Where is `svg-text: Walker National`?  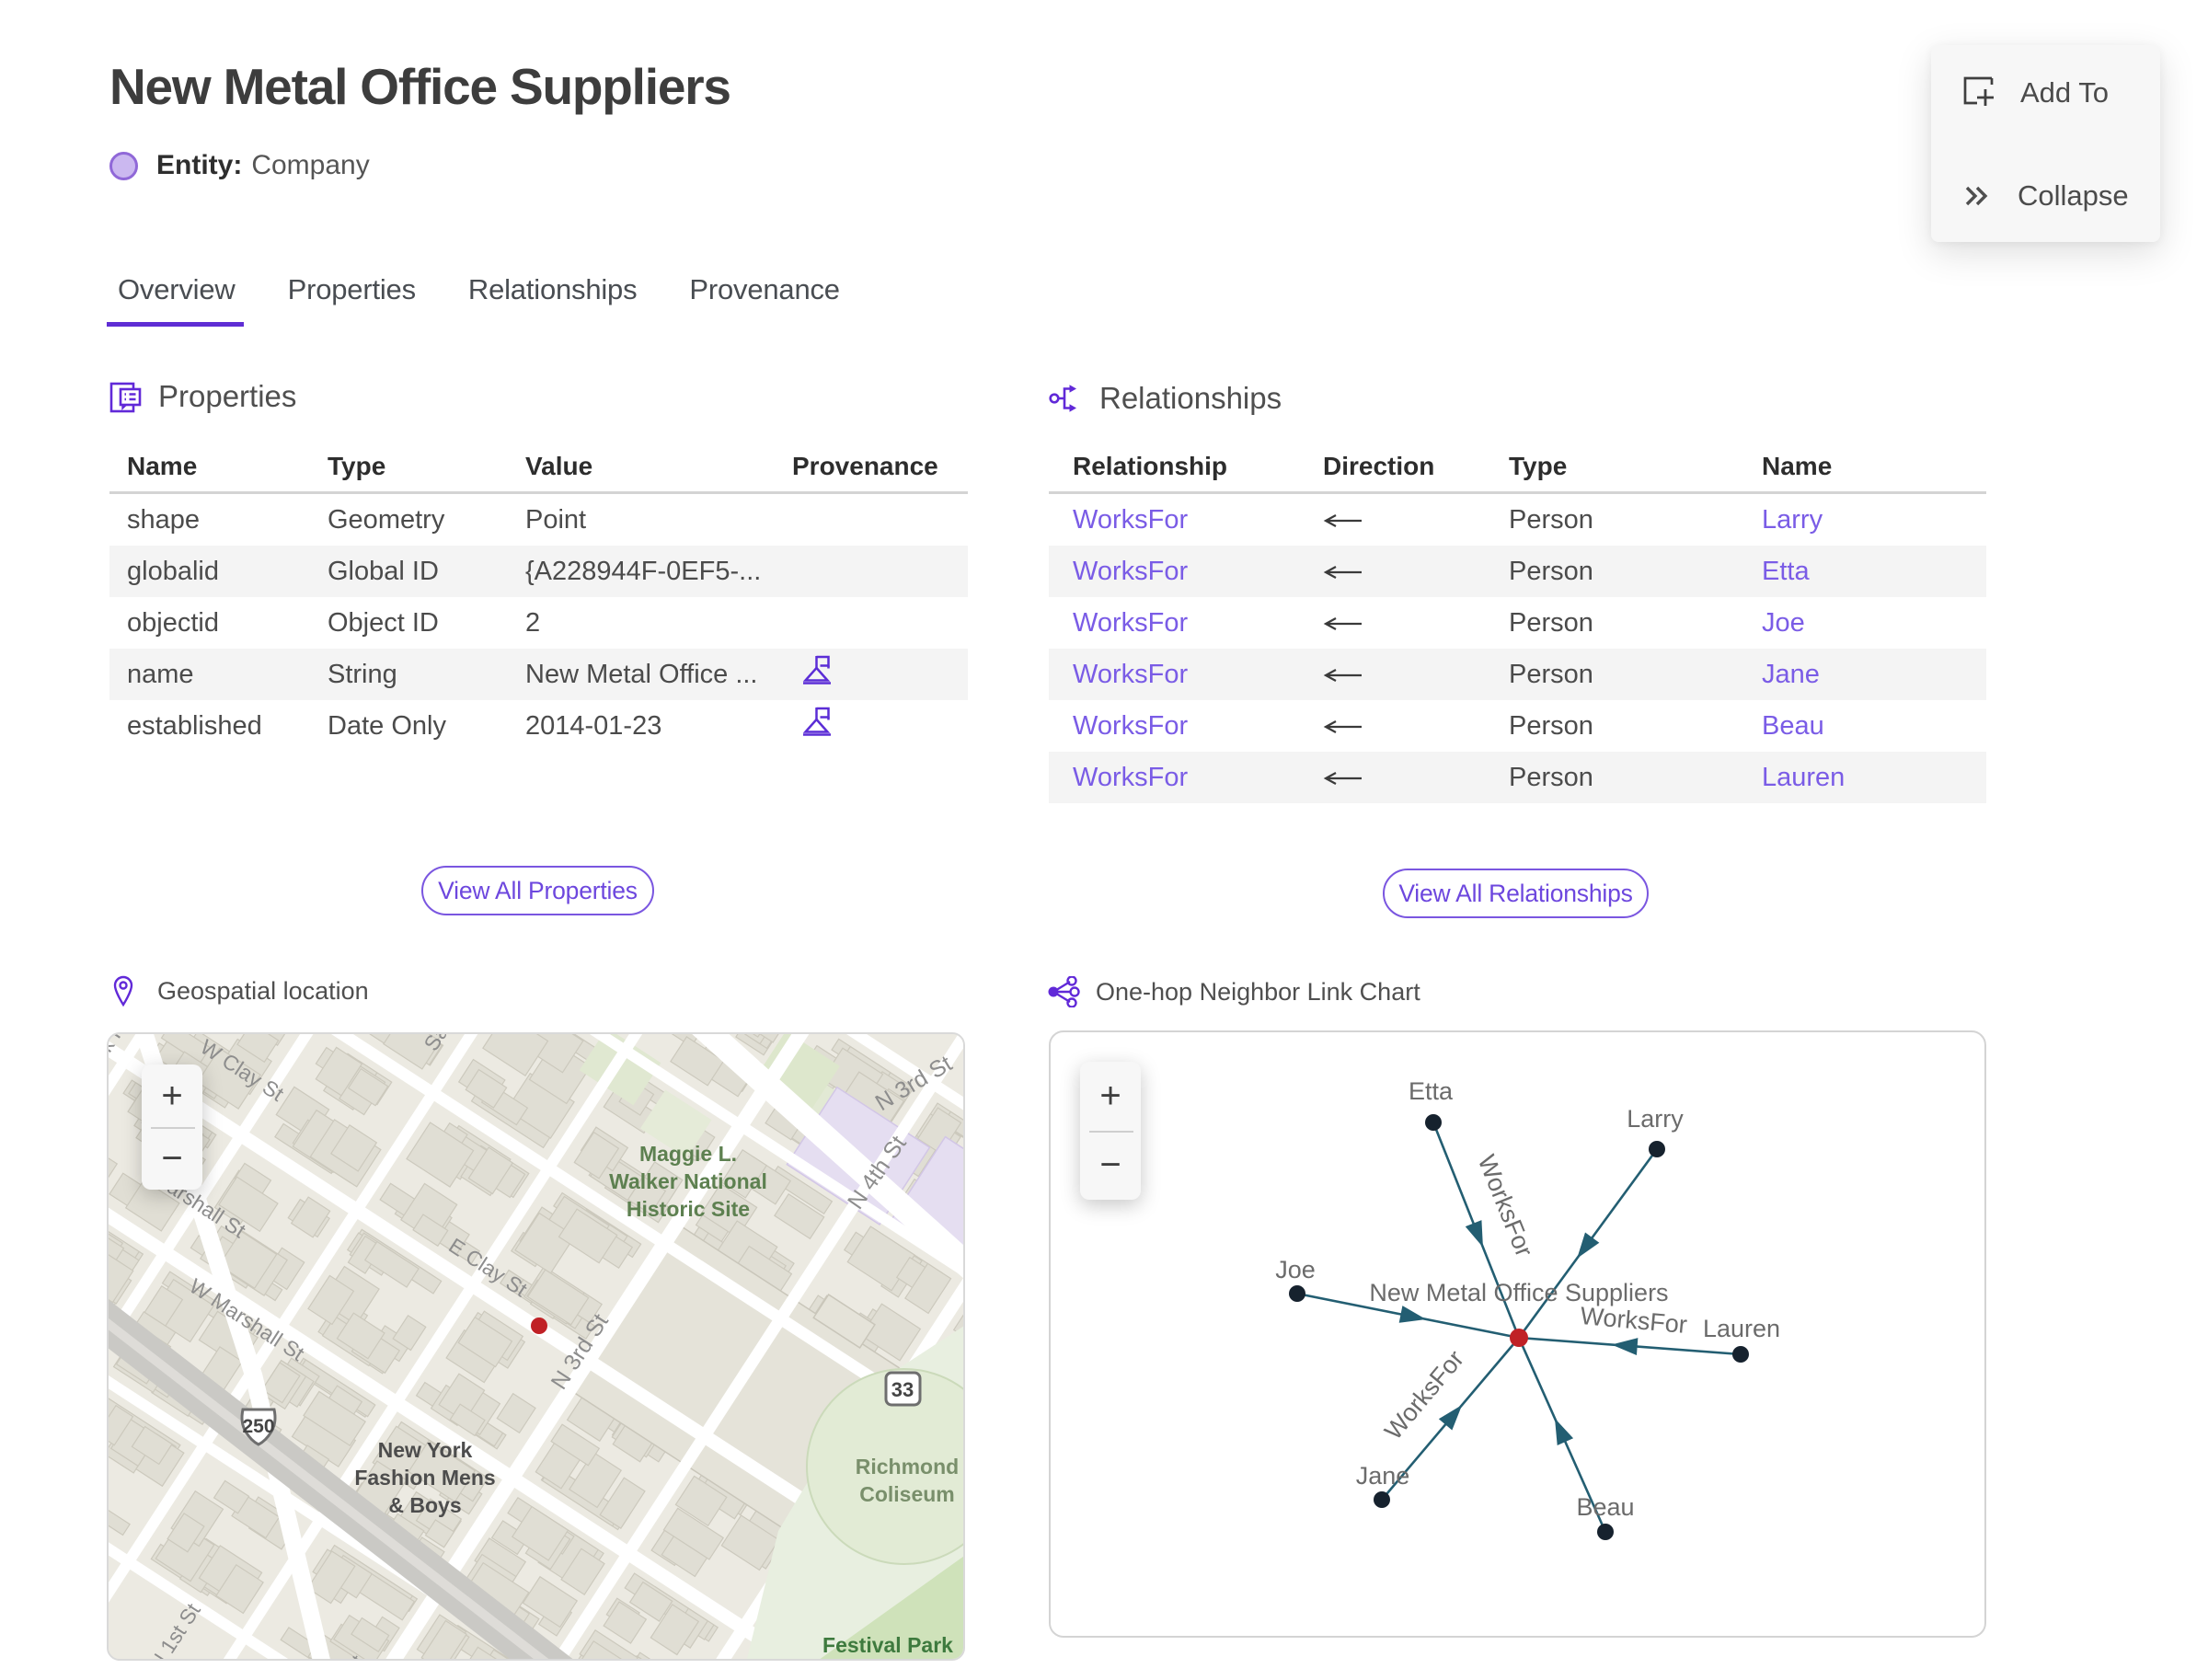
svg-text: Walker National is located at coordinates (688, 1181).